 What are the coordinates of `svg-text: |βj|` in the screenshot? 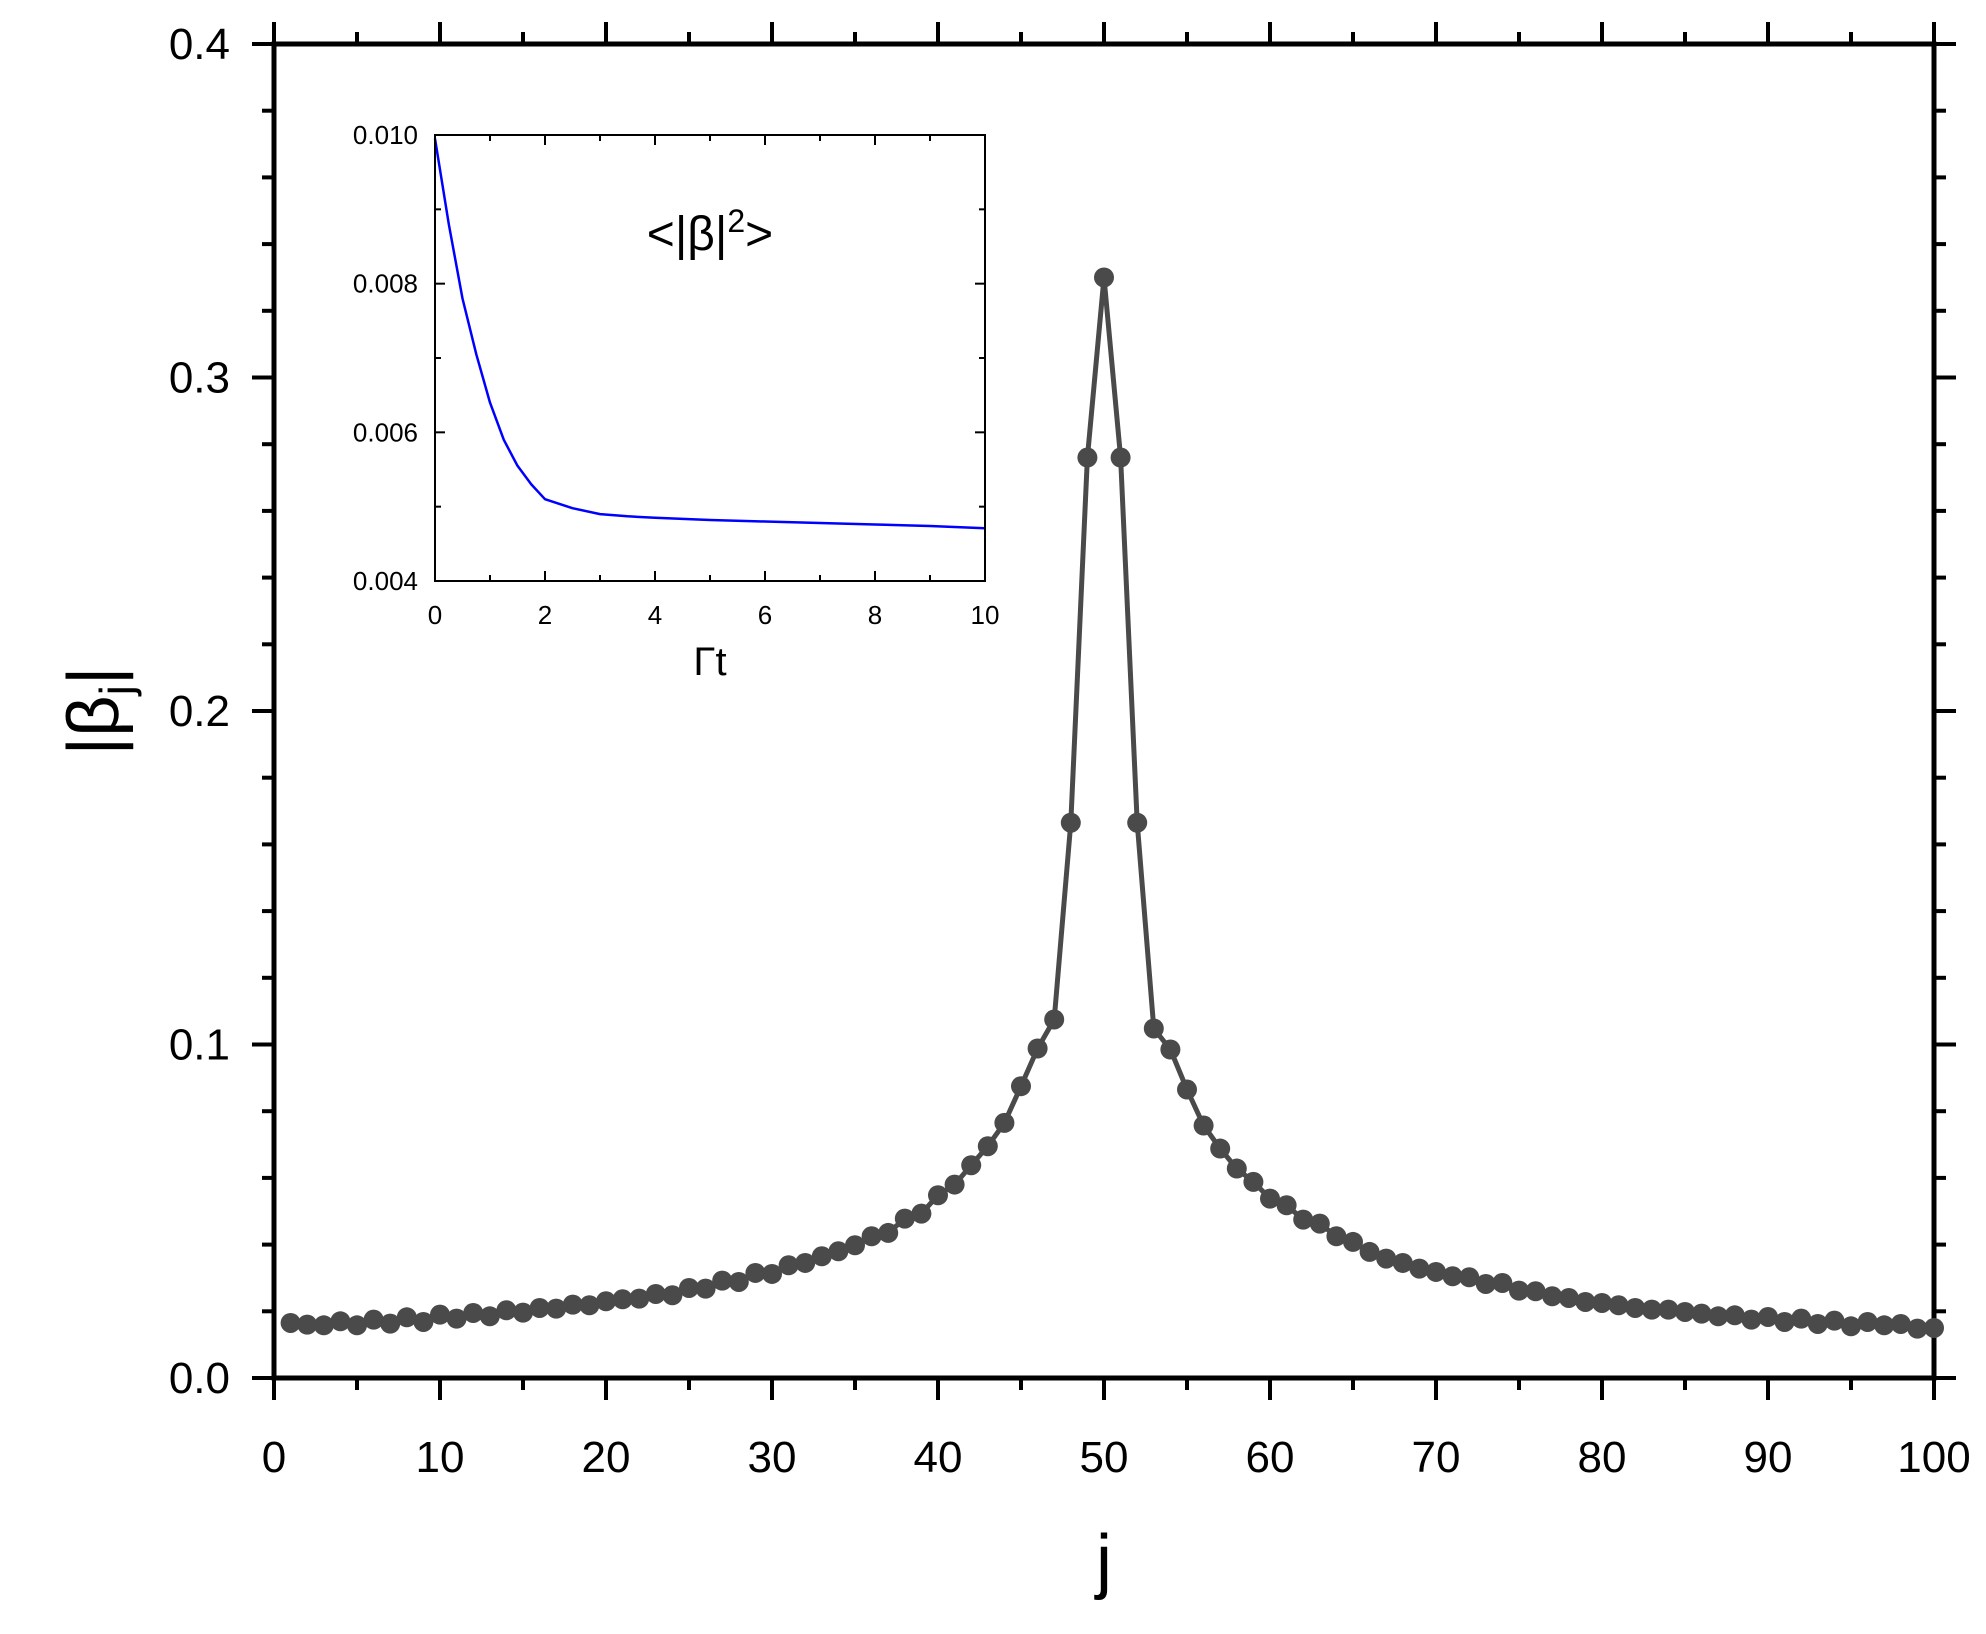 It's located at (98, 710).